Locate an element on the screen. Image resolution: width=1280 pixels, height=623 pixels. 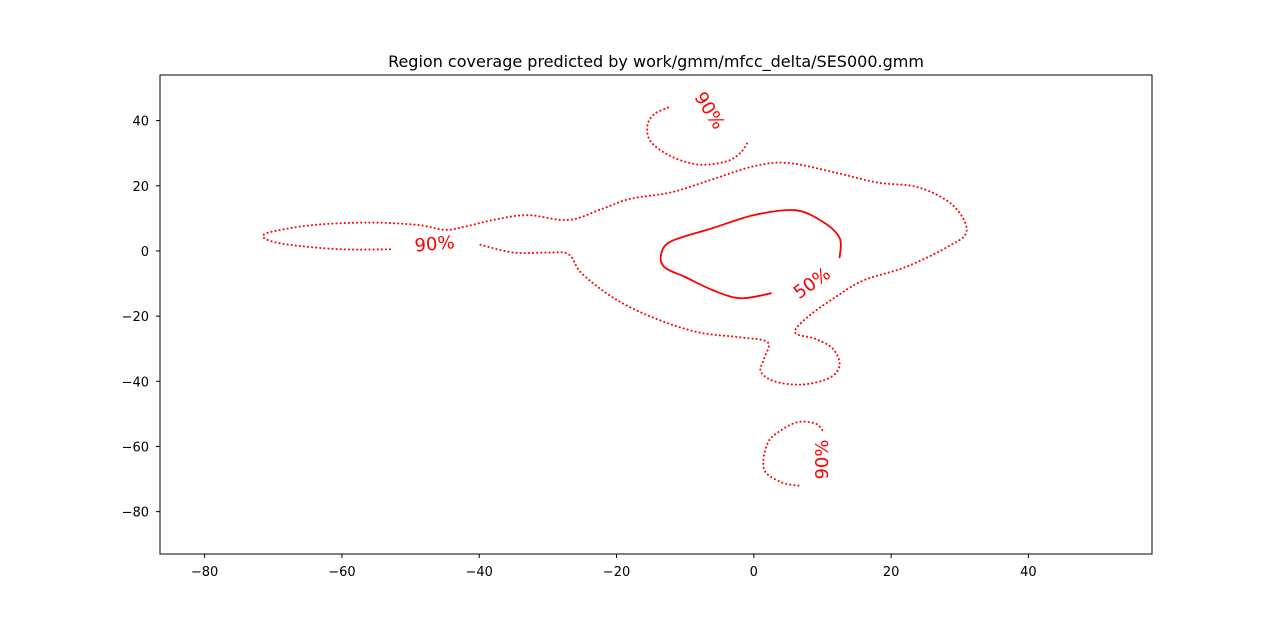
x-tick-label: 40 is located at coordinates (1028, 572).